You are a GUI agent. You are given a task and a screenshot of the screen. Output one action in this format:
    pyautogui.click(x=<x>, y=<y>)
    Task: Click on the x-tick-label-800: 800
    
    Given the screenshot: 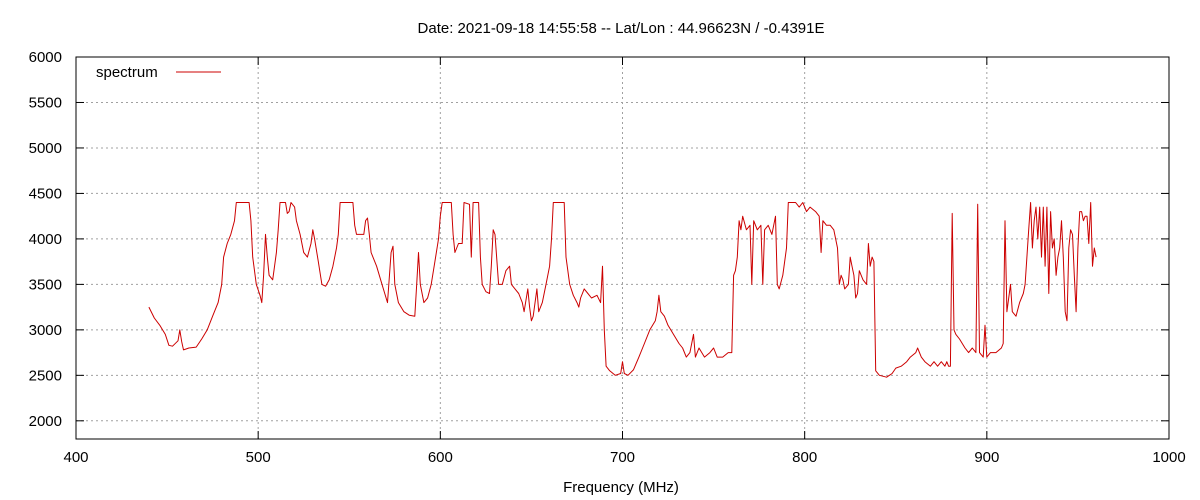 What is the action you would take?
    pyautogui.click(x=804, y=457)
    